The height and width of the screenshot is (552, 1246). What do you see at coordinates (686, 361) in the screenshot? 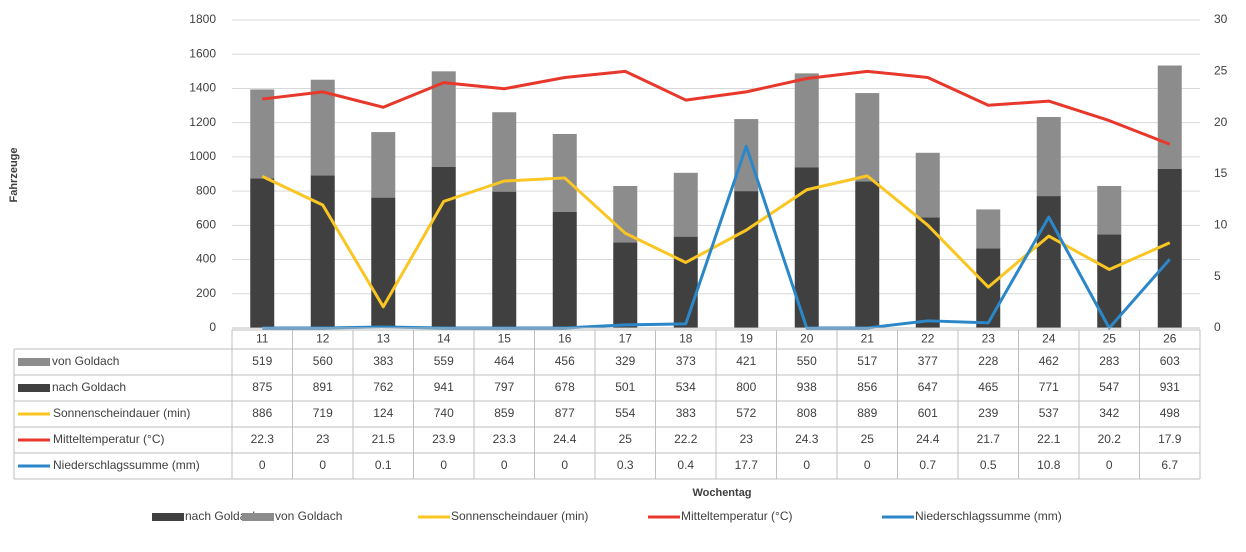
I see `table-cell: 373` at bounding box center [686, 361].